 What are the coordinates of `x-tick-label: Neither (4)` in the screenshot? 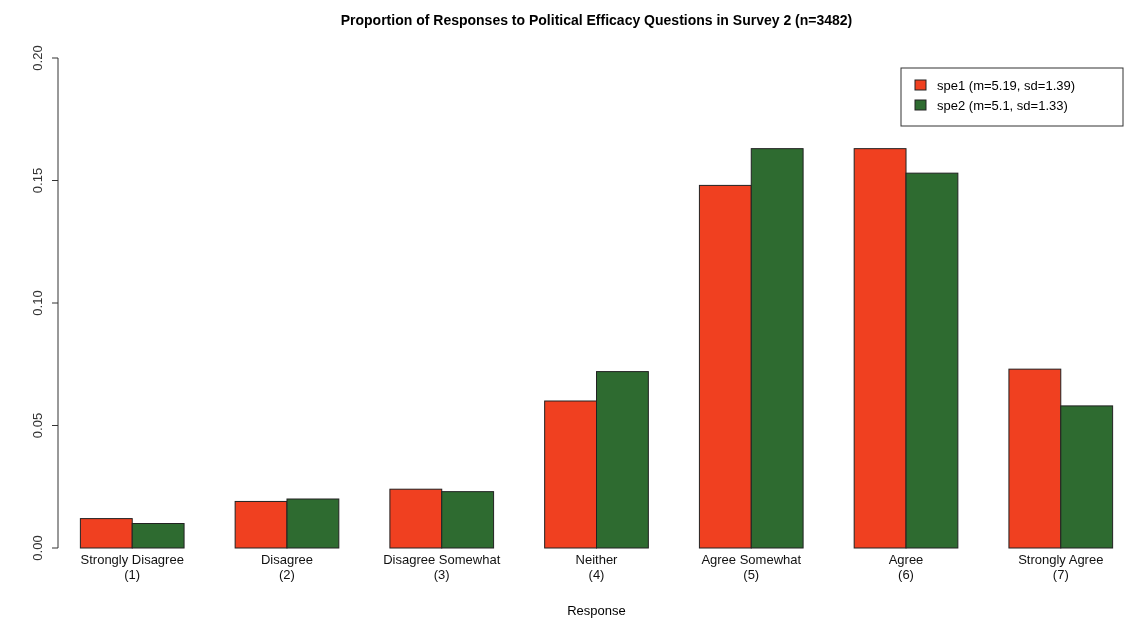 It's located at (597, 567).